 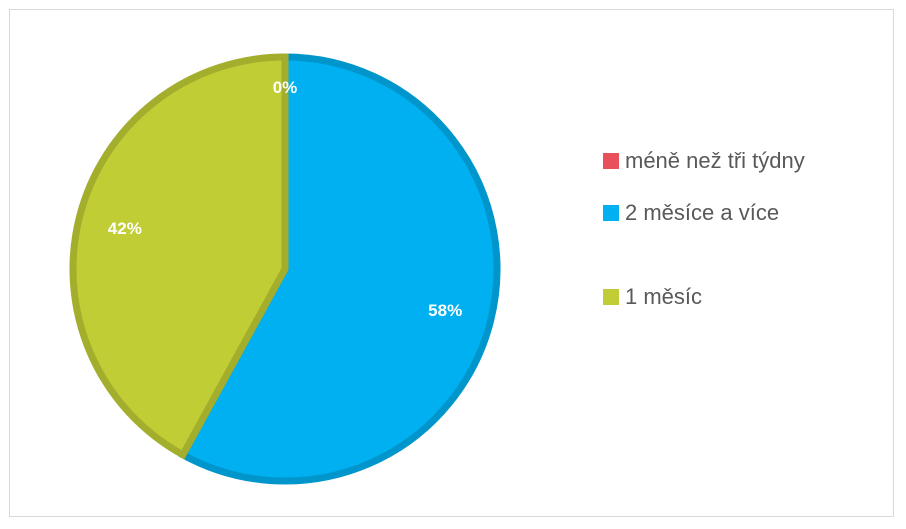 I want to click on legend-label: 1 měsíc, so click(x=664, y=296).